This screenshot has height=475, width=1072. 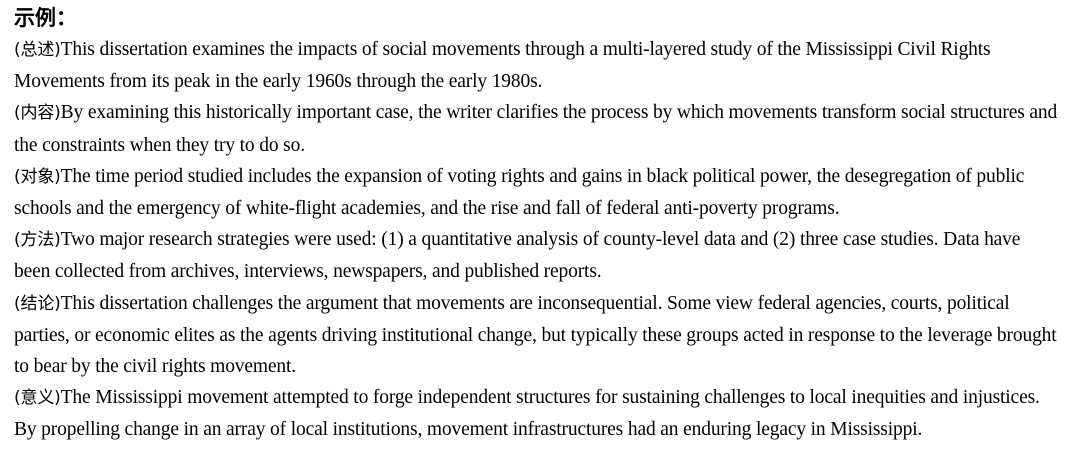 I want to click on paragraph-tag: (内容), so click(x=37, y=113).